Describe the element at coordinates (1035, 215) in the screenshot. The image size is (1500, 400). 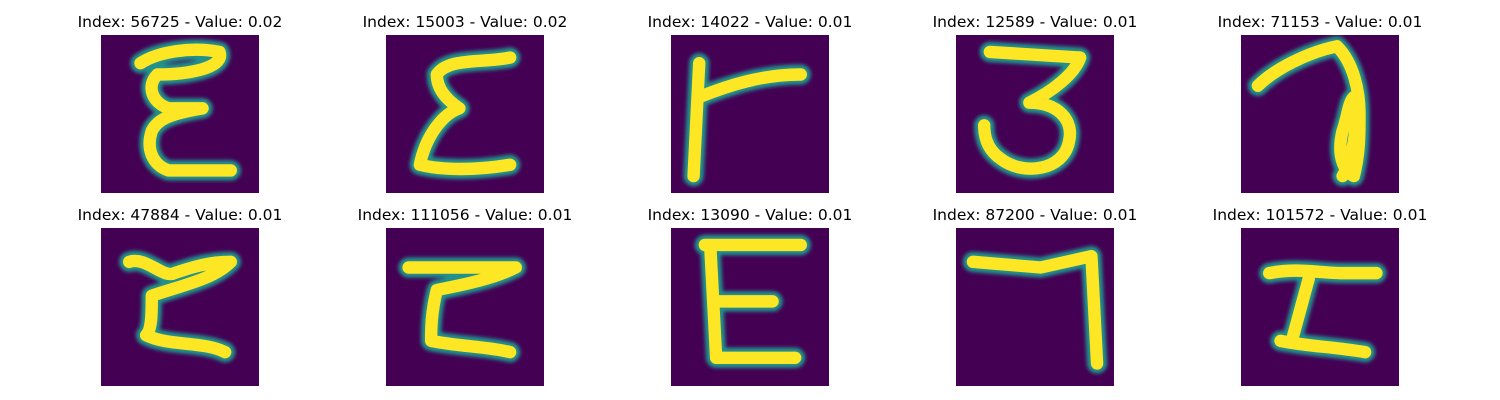
I see `cell-title: Index: 87200 - Value: 0.01` at that location.